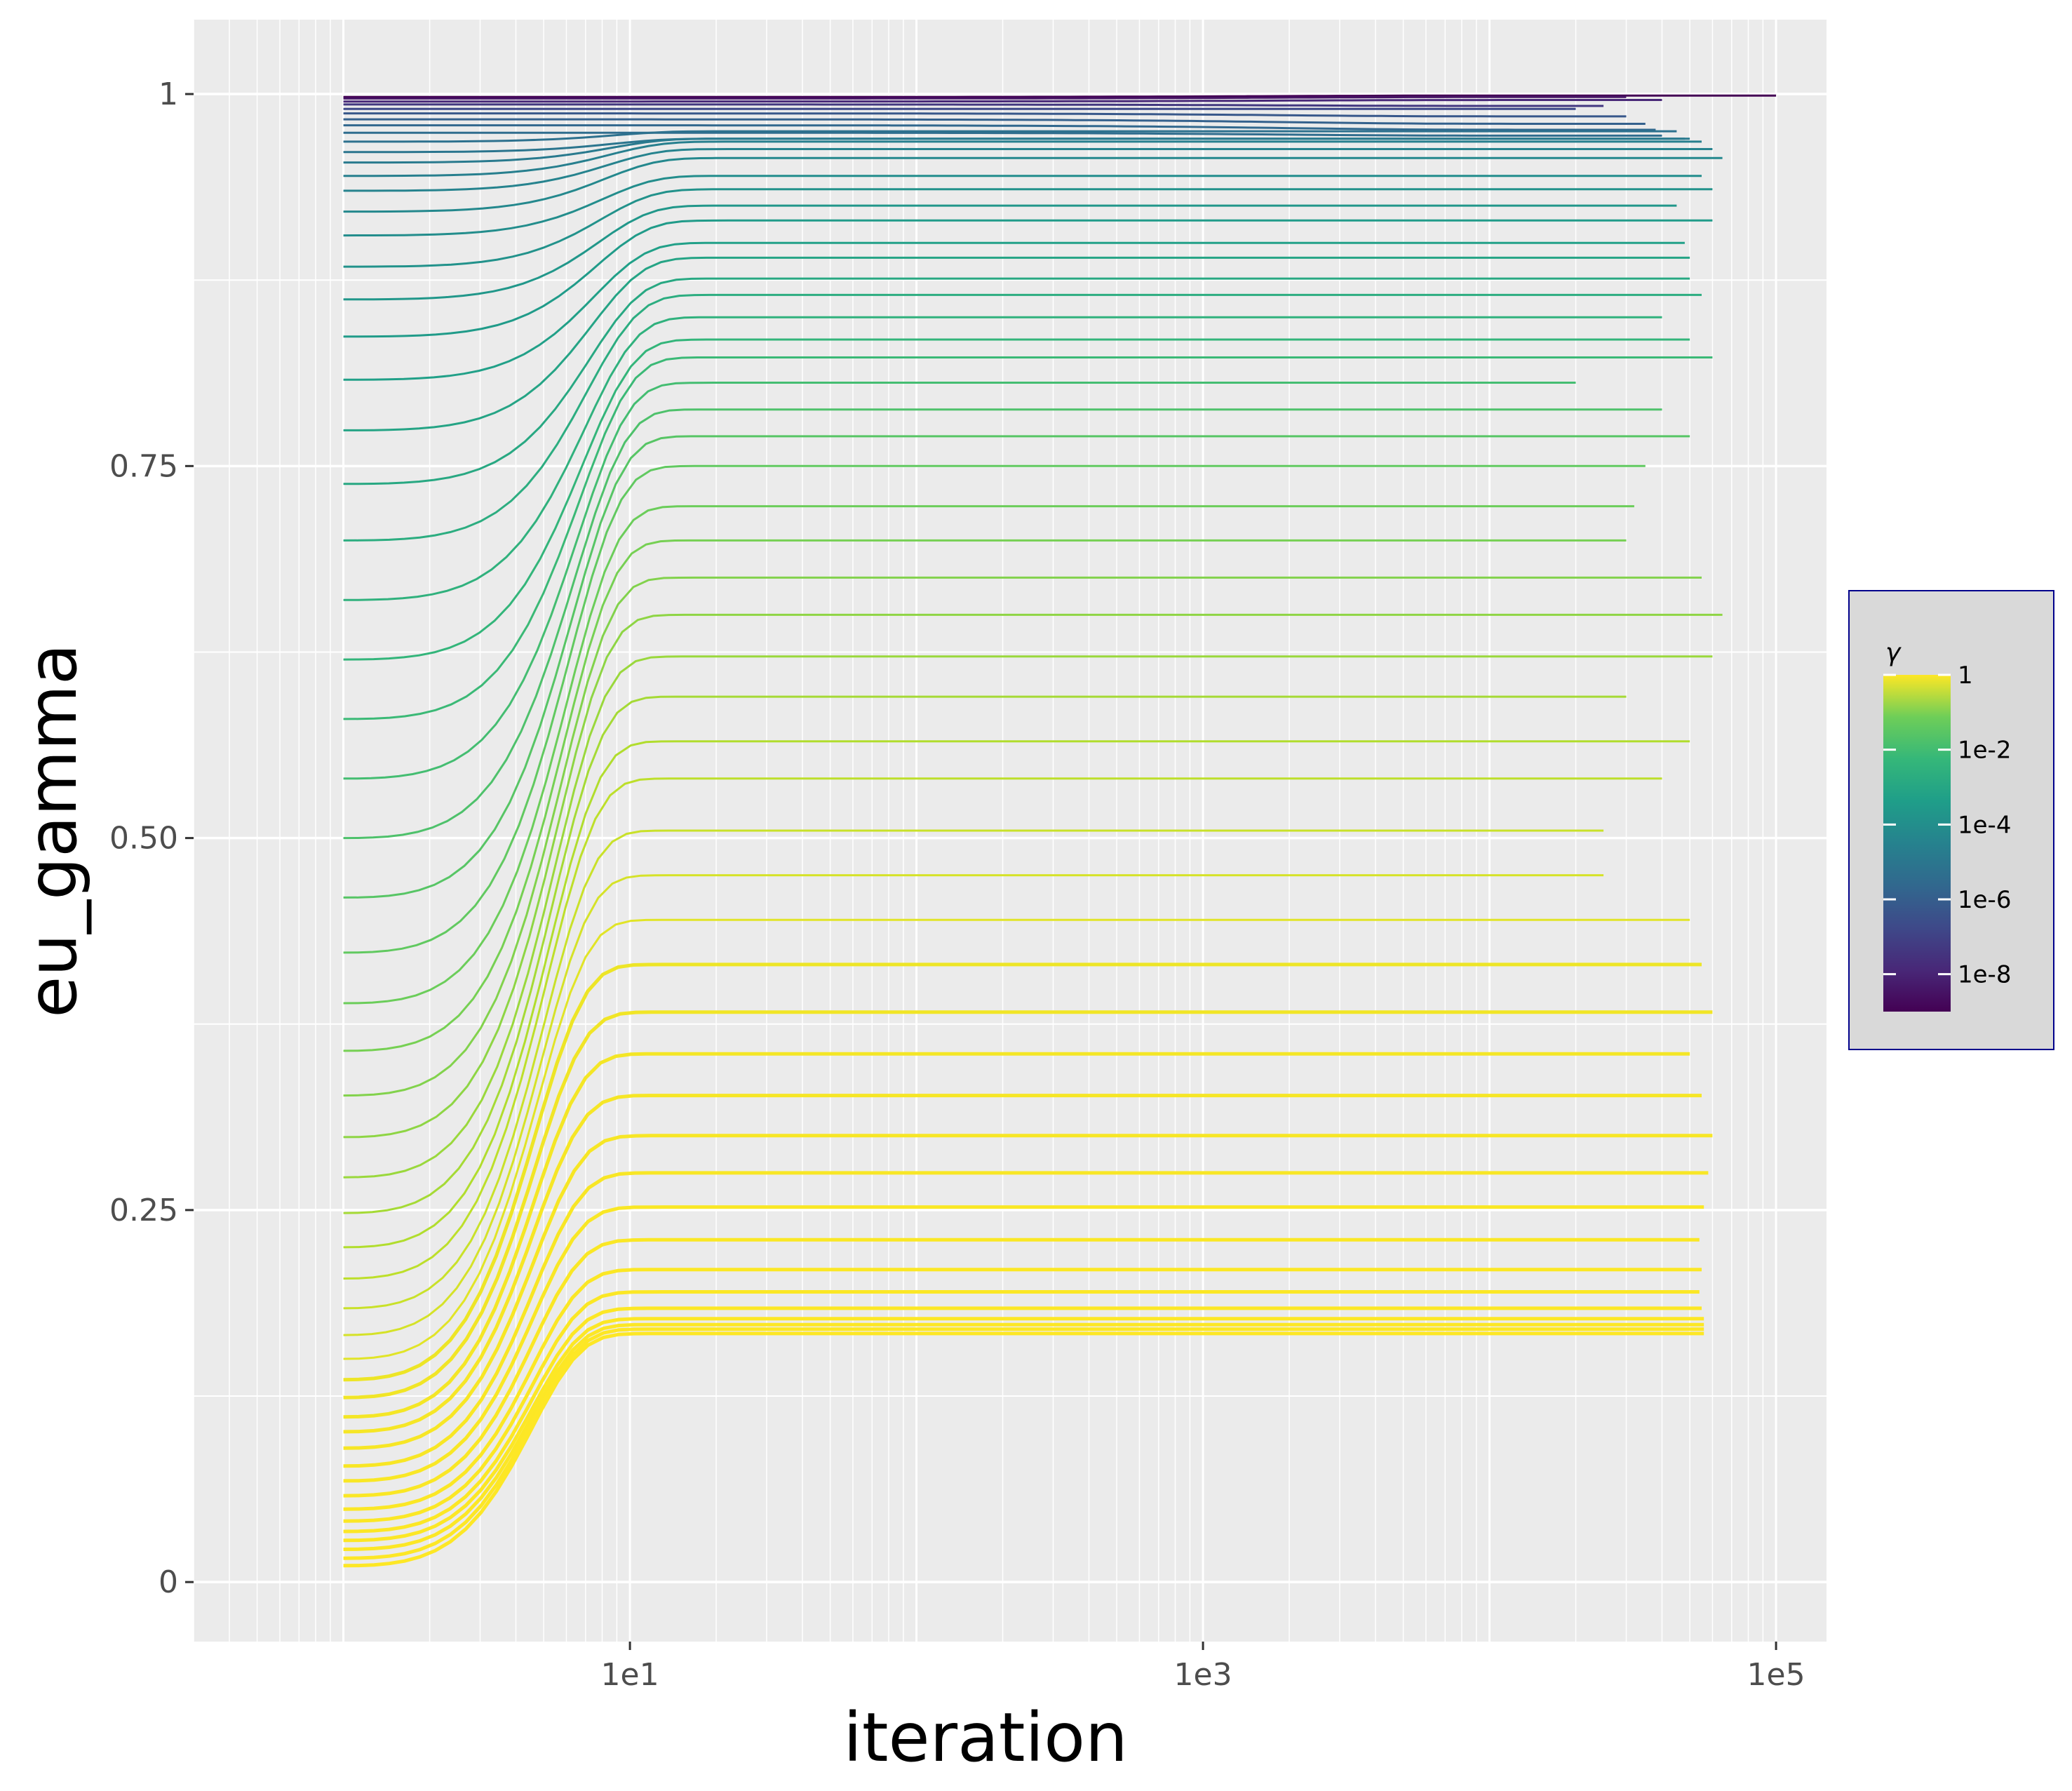 This screenshot has width=2072, height=1791. Describe the element at coordinates (168, 94) in the screenshot. I see `y-tick-label: 1` at that location.